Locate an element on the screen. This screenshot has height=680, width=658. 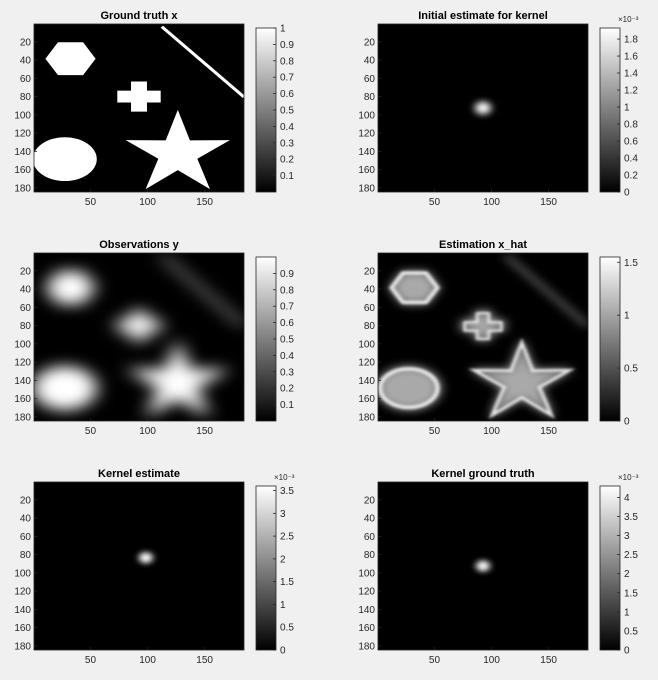
colorbar-tick-label: 0.8 is located at coordinates (287, 290).